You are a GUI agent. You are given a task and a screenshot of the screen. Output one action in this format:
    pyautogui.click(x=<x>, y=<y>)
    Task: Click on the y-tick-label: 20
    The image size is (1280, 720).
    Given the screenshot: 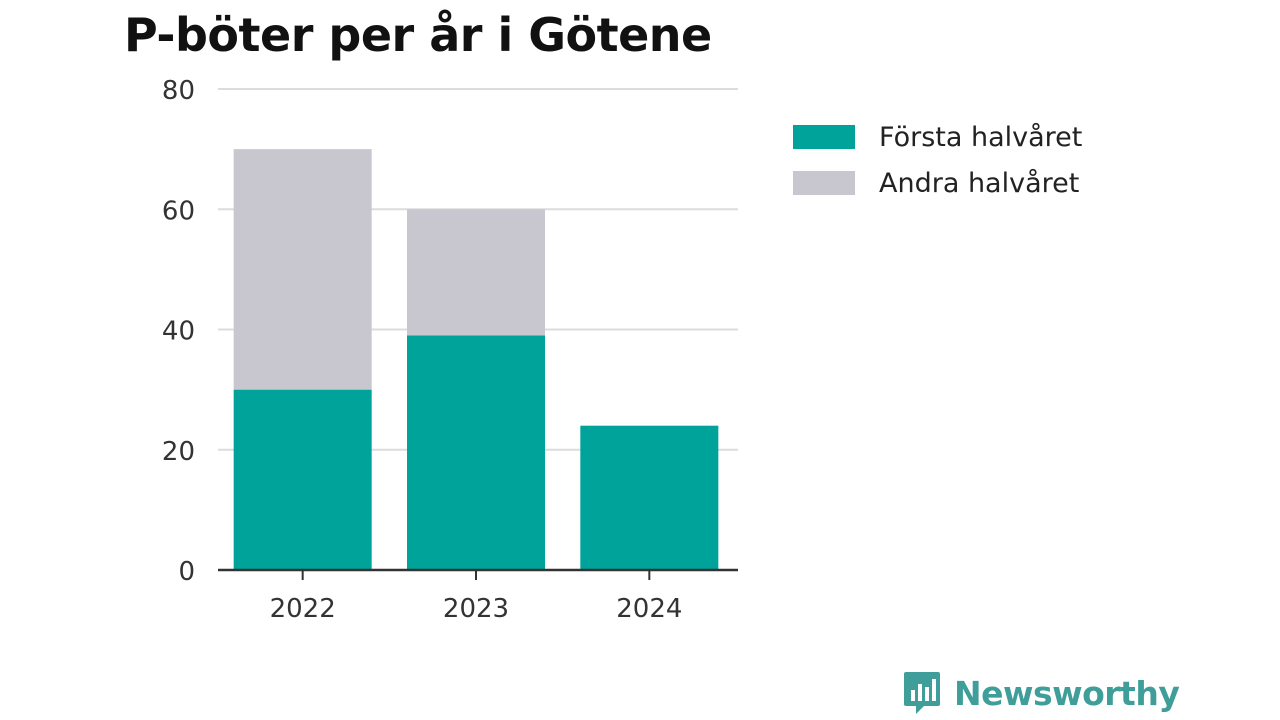 What is the action you would take?
    pyautogui.click(x=178, y=452)
    